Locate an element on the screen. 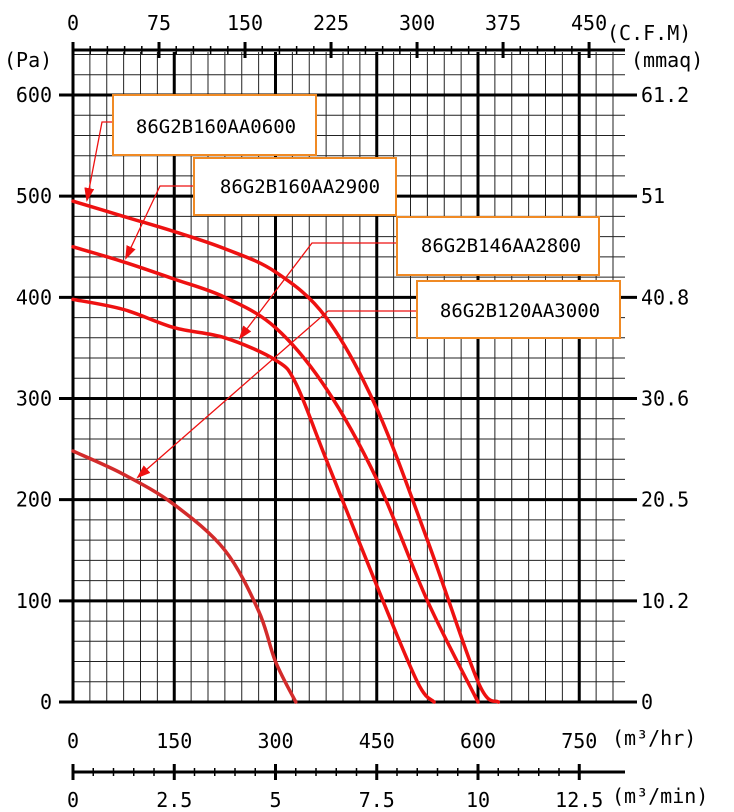 This screenshot has width=734, height=812. mmaq-tick-label: 0 is located at coordinates (647, 702).